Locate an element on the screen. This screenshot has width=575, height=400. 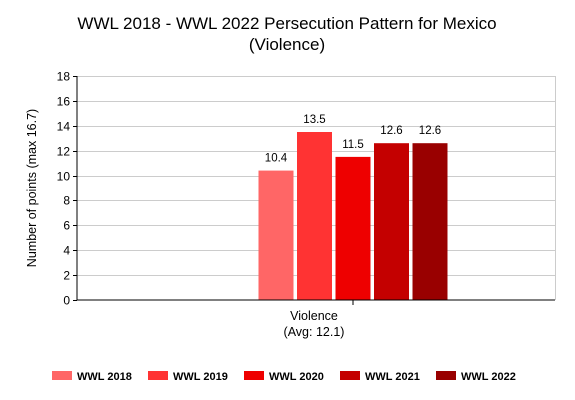
y-axis-title: Number of points (max 16.7) is located at coordinates (32, 188).